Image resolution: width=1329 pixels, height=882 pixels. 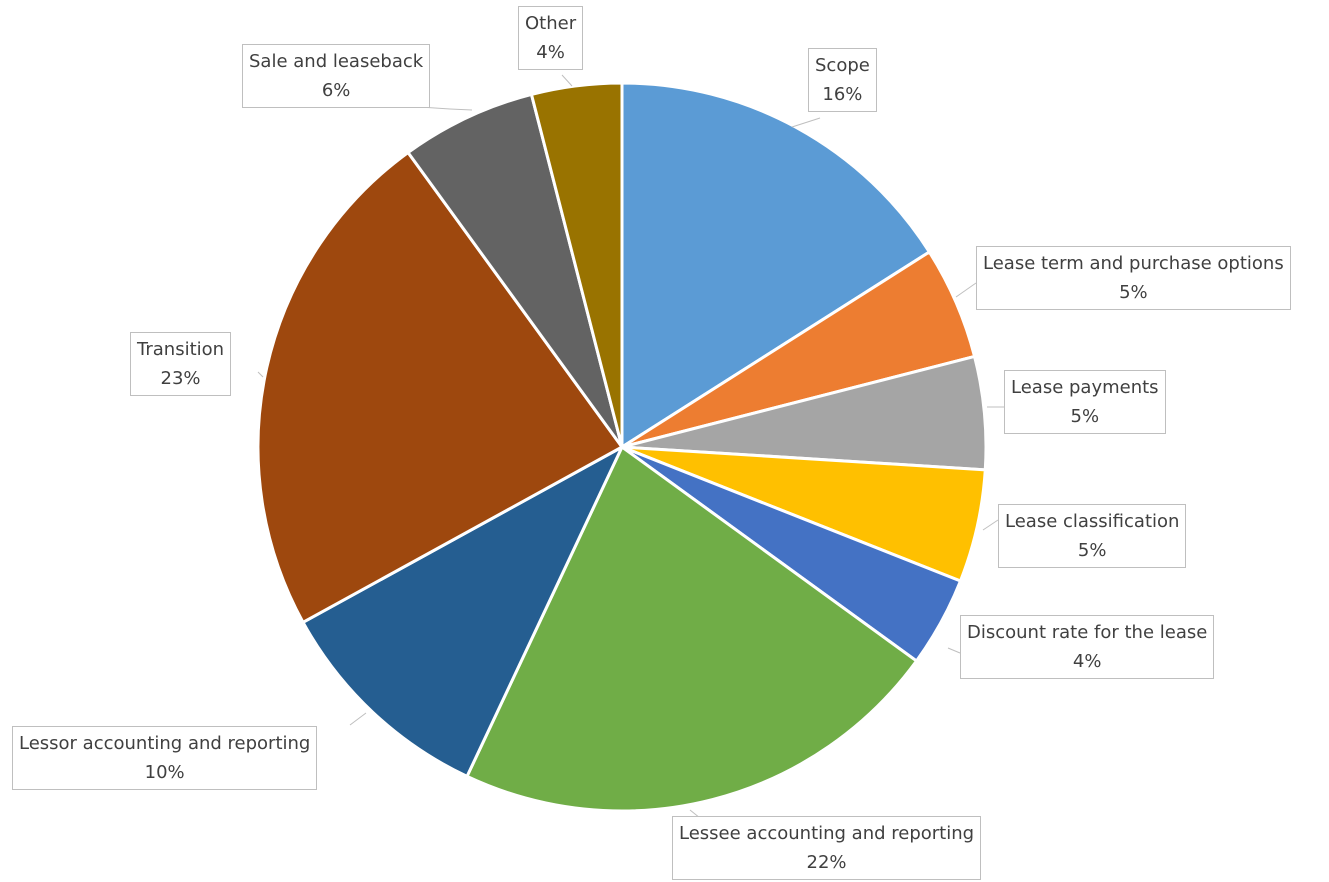 What do you see at coordinates (1087, 647) in the screenshot?
I see `label-discount-rate: Discount rate for the lease 4%` at bounding box center [1087, 647].